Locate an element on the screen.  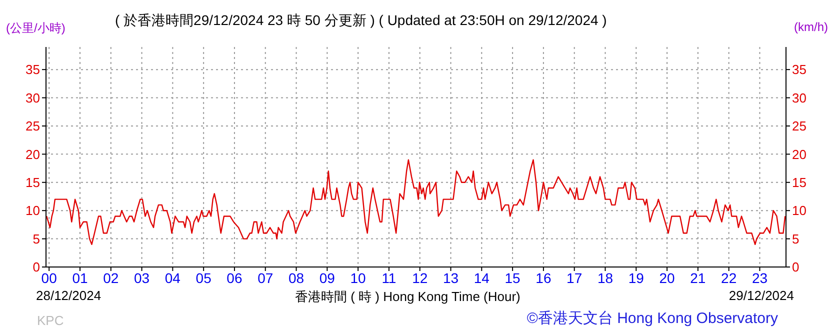
x-tick-label: 21 is located at coordinates (698, 278).